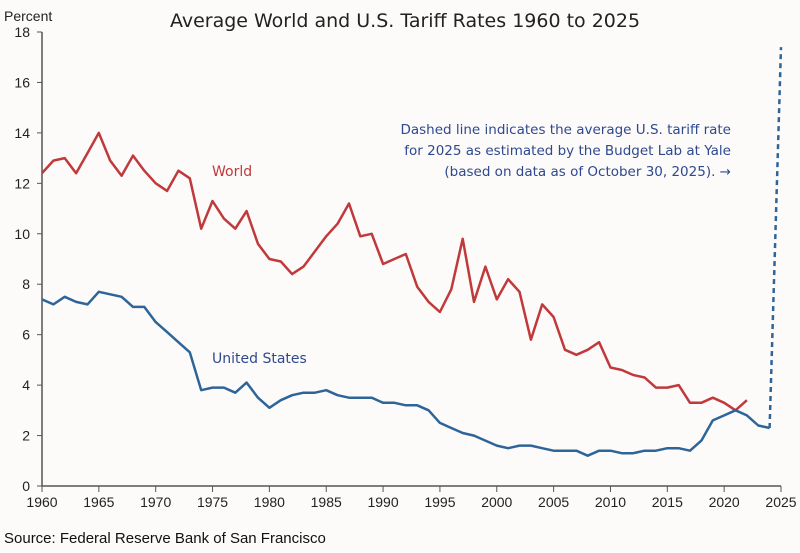 The width and height of the screenshot is (800, 553). Describe the element at coordinates (22, 133) in the screenshot. I see `y-tick-label: 14` at that location.